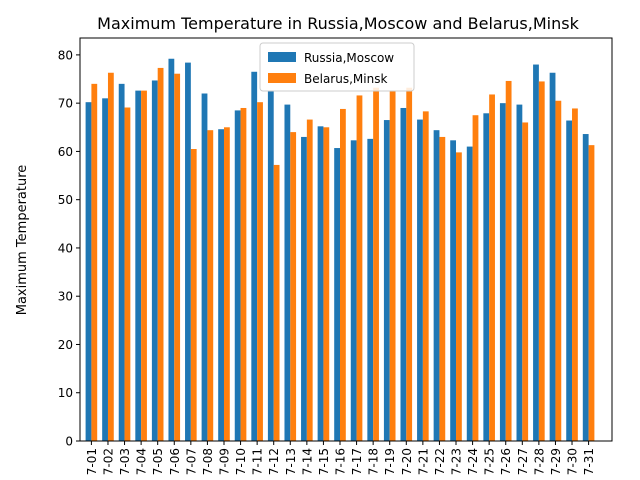 Image resolution: width=640 pixels, height=480 pixels. I want to click on x-tick-label: 7-19, so click(390, 461).